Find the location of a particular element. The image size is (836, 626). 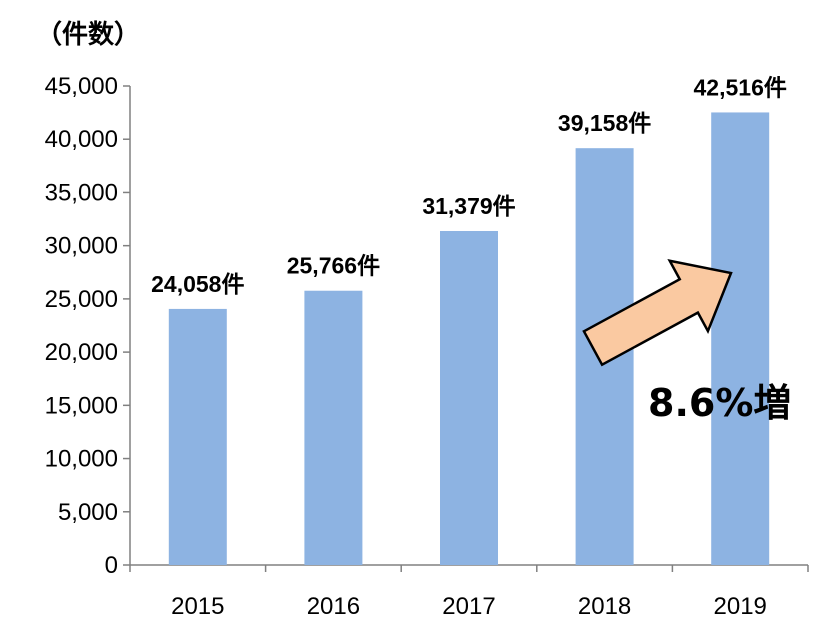

x-tick-label: 2015 is located at coordinates (197, 606).